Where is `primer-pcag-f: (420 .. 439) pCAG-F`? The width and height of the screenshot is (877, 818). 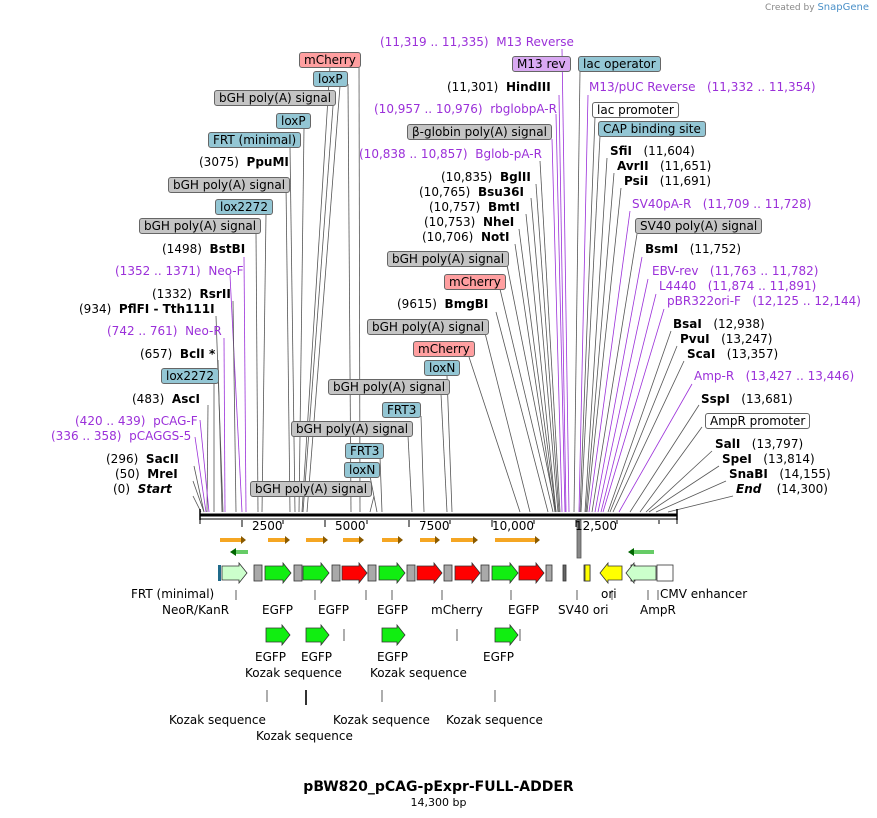
primer-pcag-f: (420 .. 439) pCAG-F is located at coordinates (136, 421).